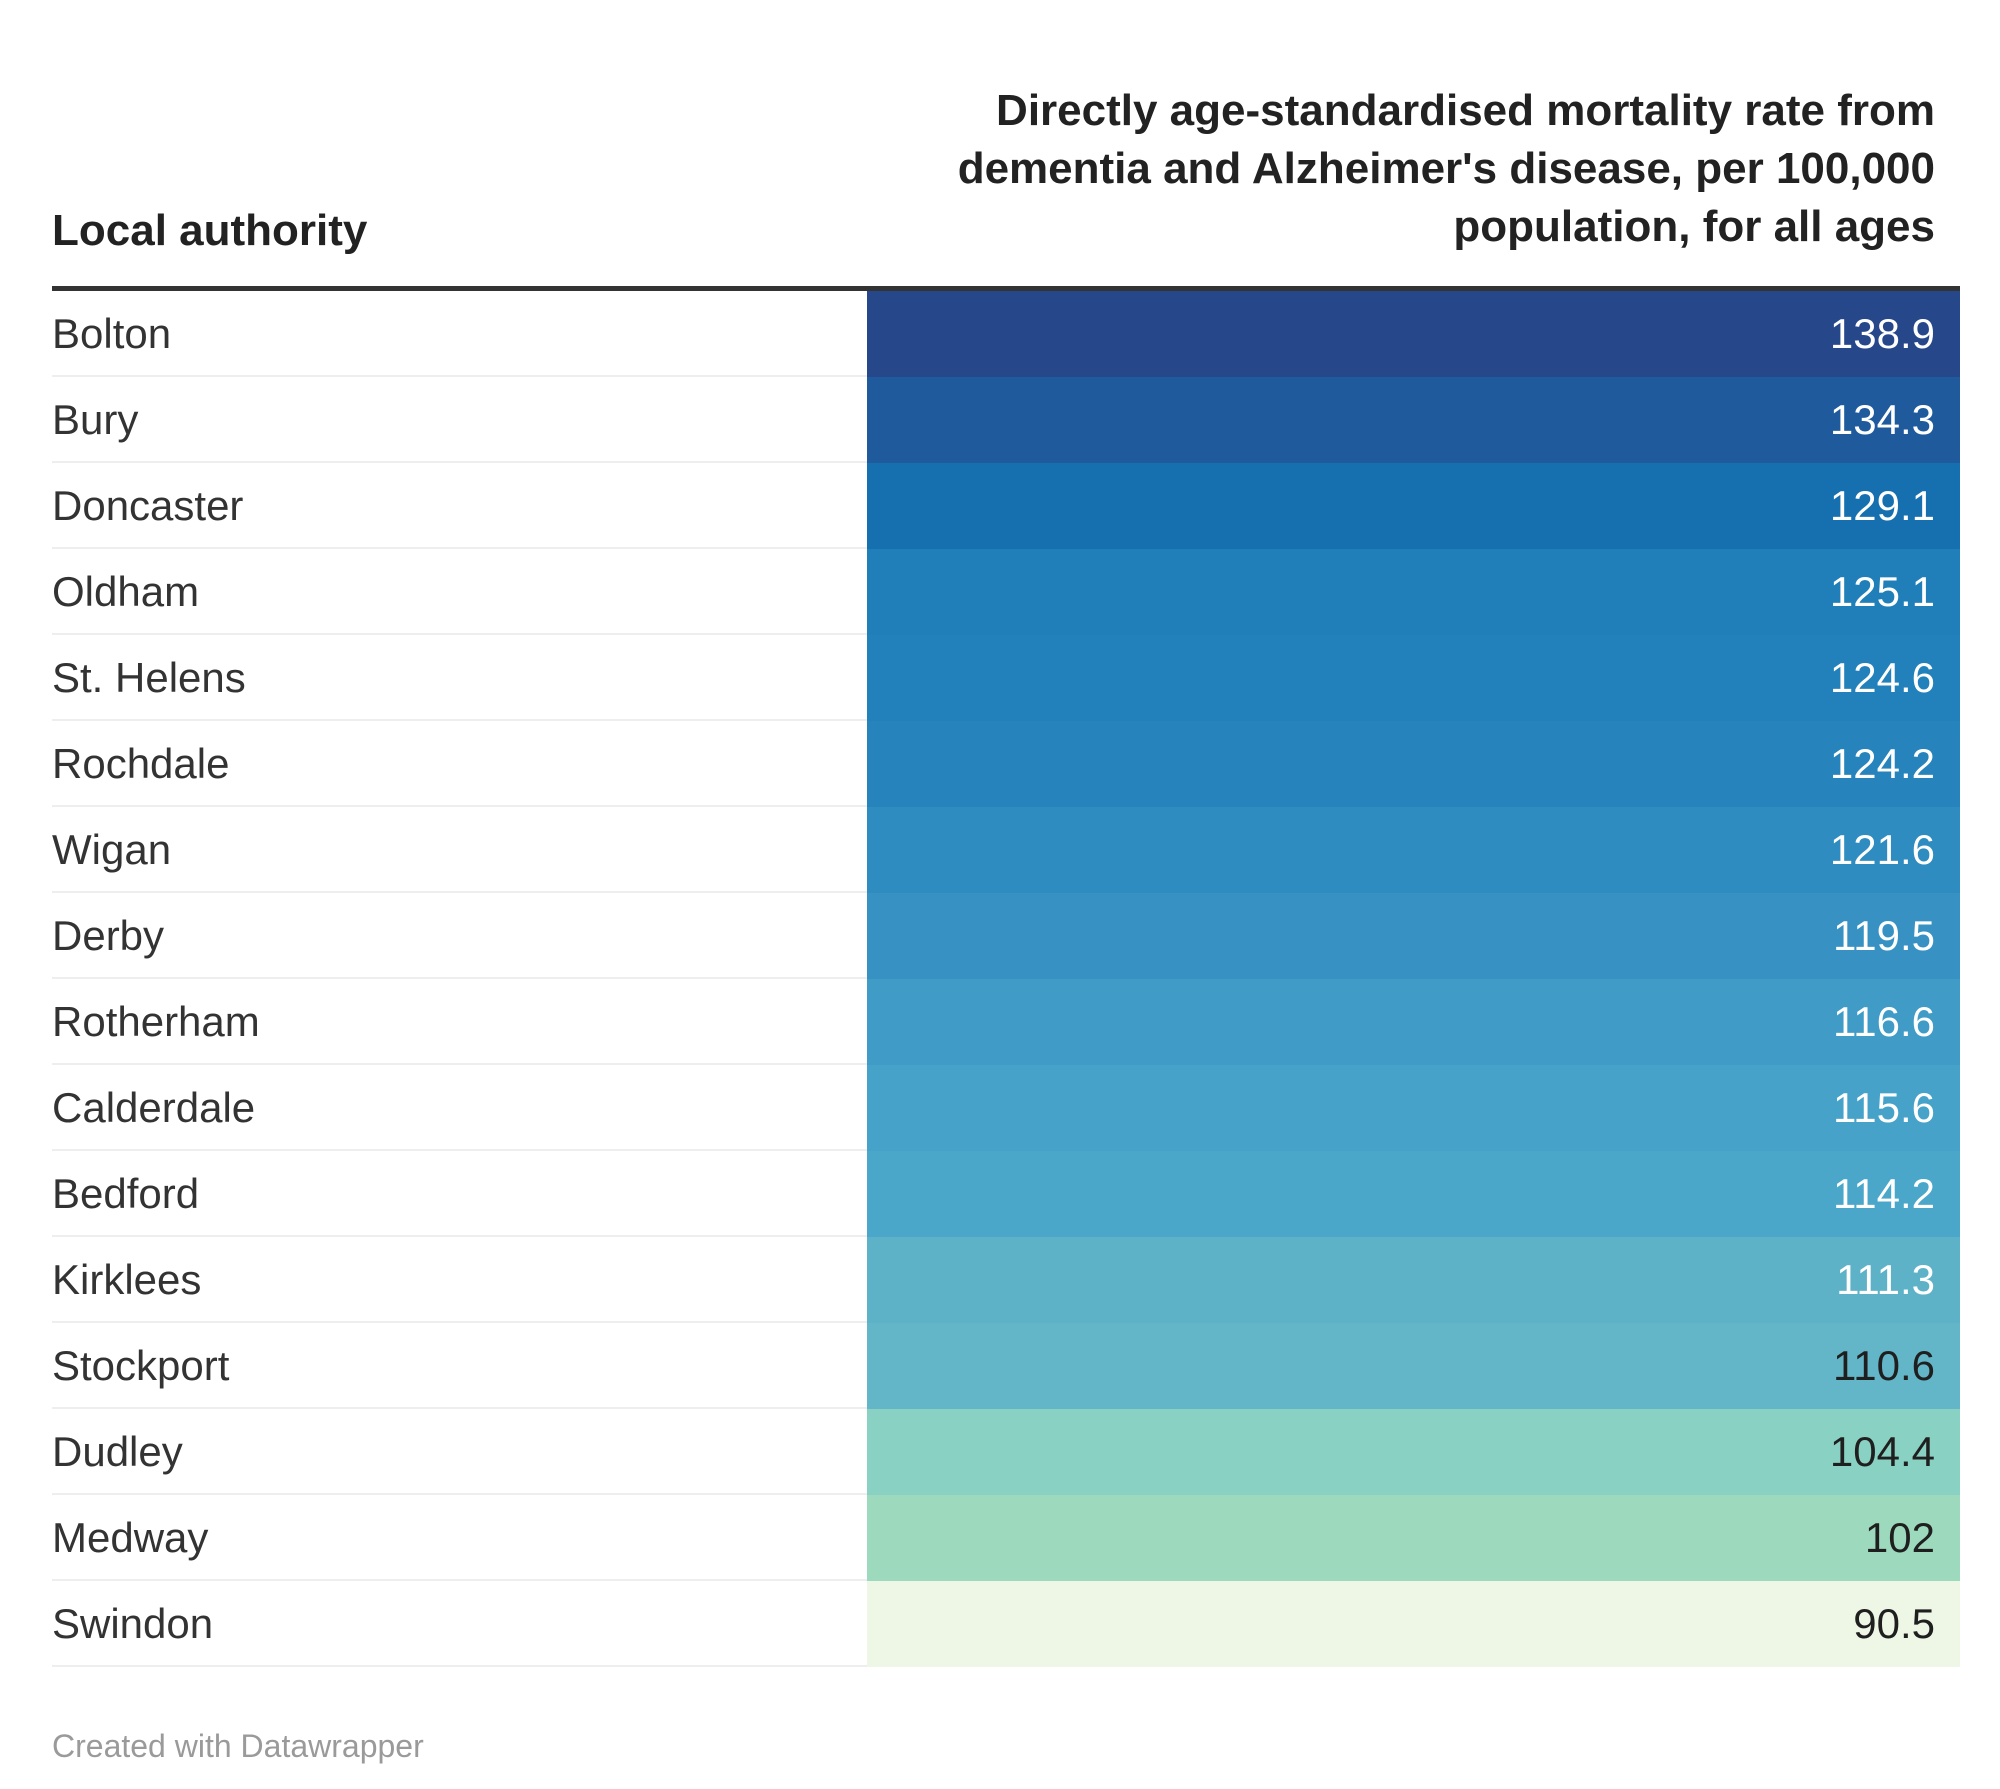 The width and height of the screenshot is (2000, 1789). Describe the element at coordinates (112, 333) in the screenshot. I see `row-label: Bolton` at that location.